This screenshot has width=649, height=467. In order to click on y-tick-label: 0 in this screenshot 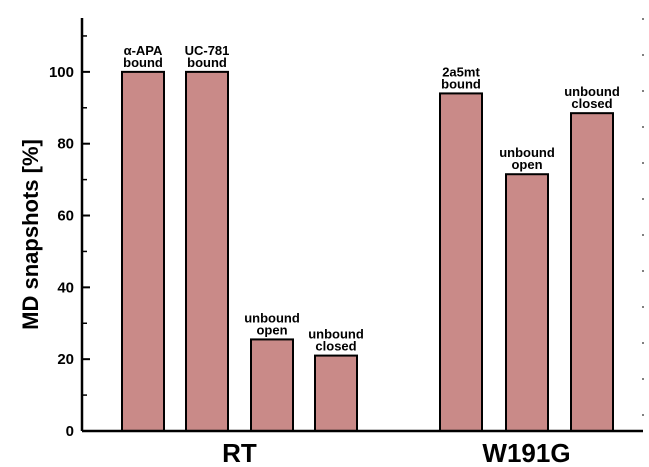, I will do `click(70, 431)`.